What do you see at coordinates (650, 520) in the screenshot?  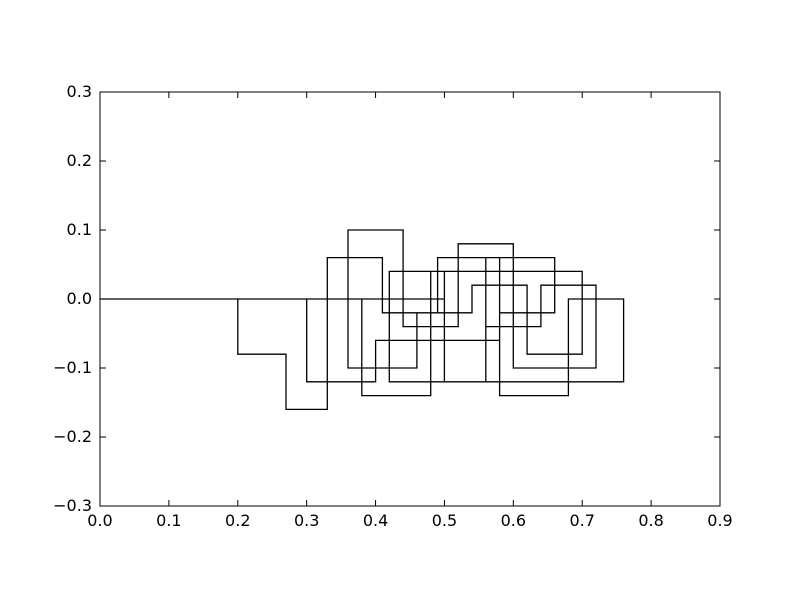 I see `x-tick-label: 0.8` at bounding box center [650, 520].